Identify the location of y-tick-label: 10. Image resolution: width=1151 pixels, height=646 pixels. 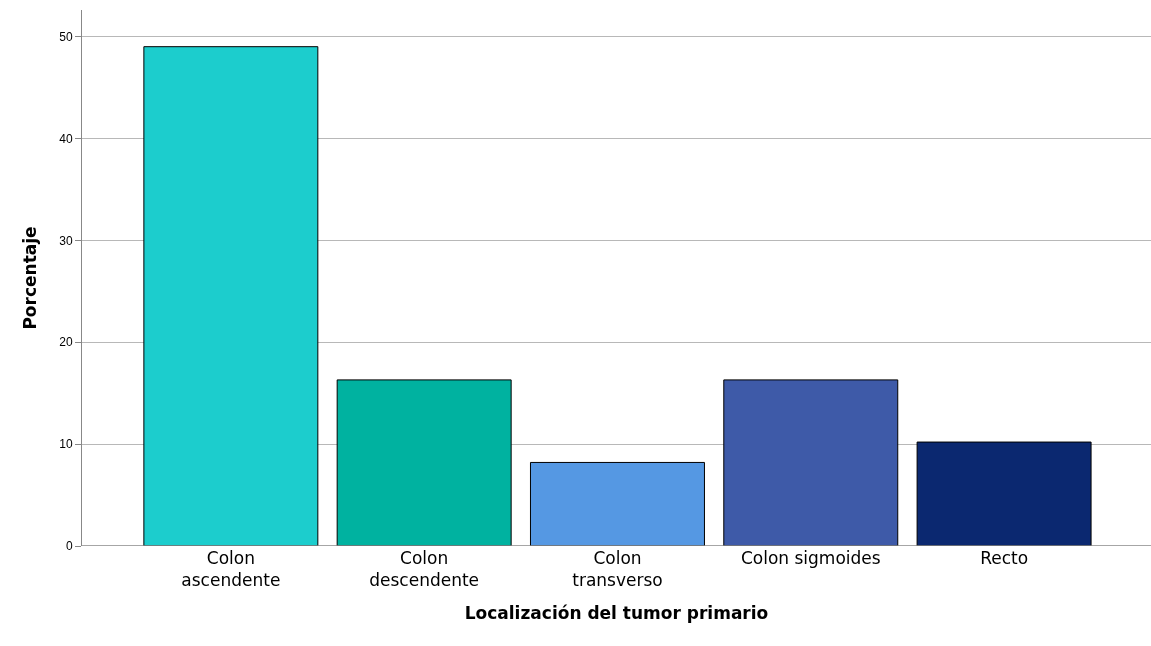
(66, 444).